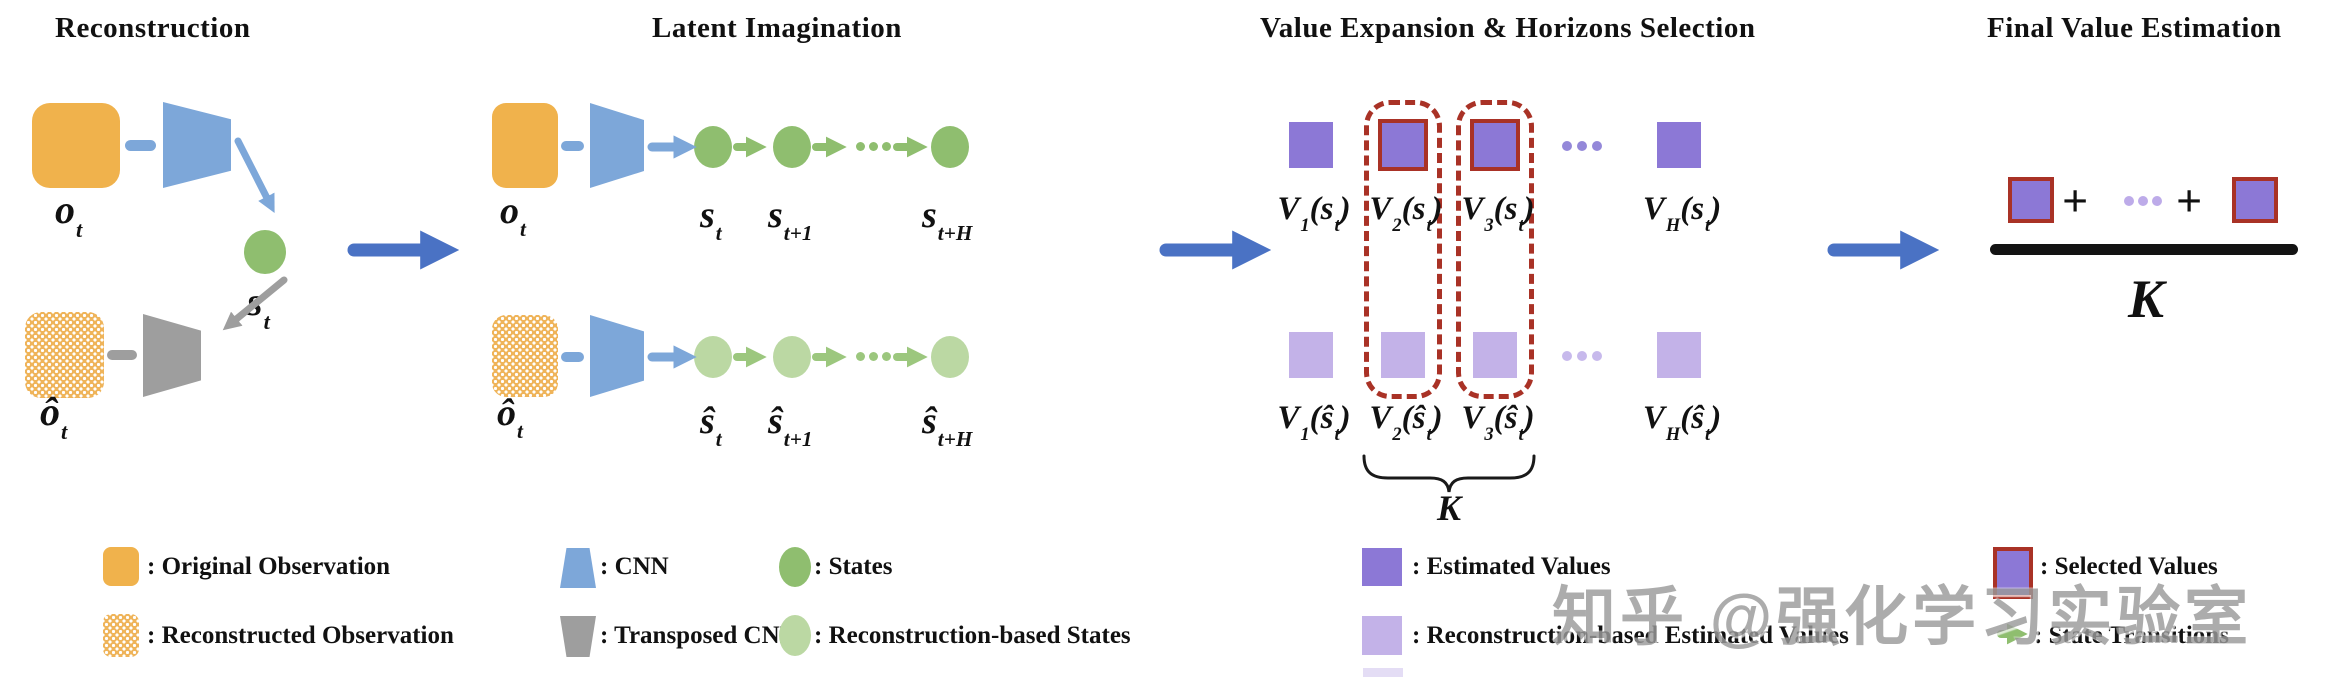 The height and width of the screenshot is (692, 2334). Describe the element at coordinates (2146, 299) in the screenshot. I see `denominator-k-label: K` at that location.